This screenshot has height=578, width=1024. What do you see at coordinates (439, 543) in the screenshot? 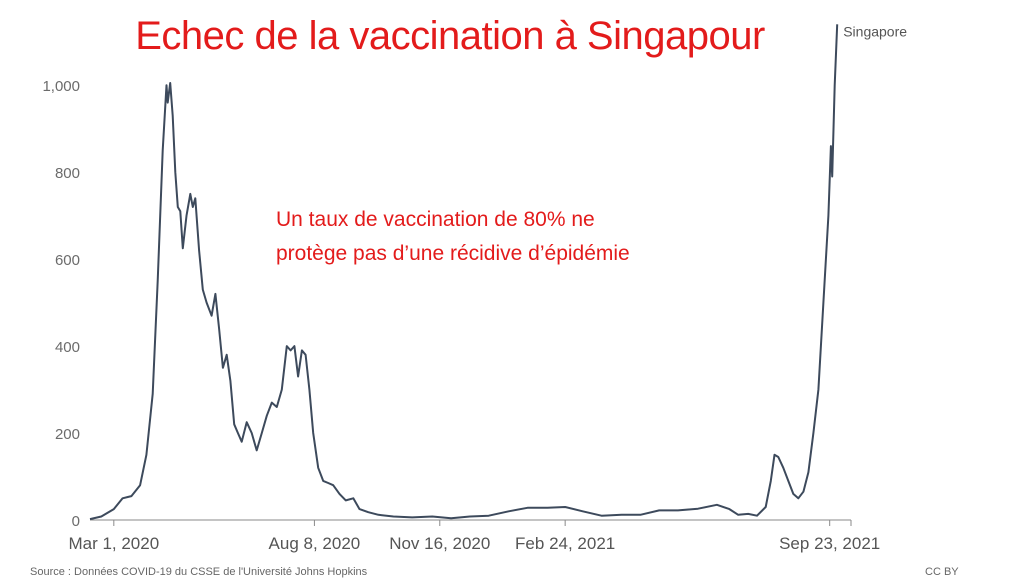
I see `x-tick-label: Nov 16, 2020` at bounding box center [439, 543].